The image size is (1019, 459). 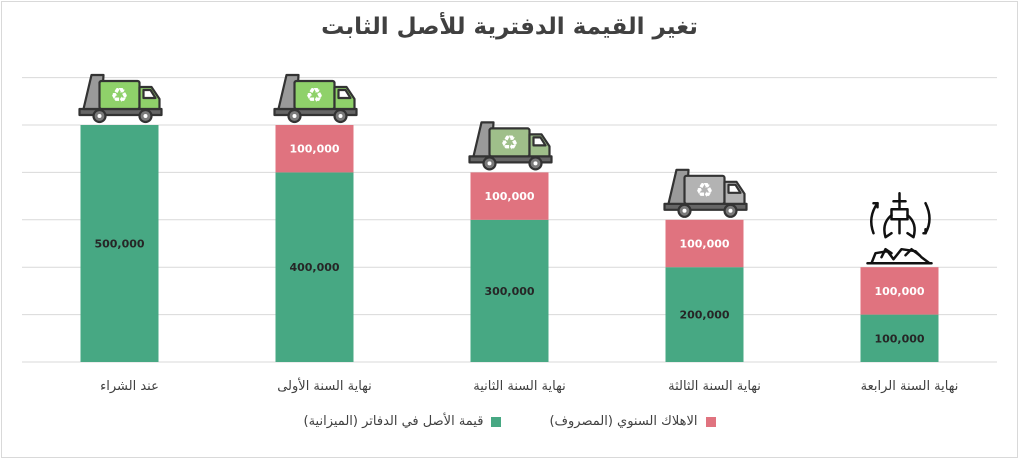 I want to click on legend-swatch-depreciation, so click(x=710, y=421).